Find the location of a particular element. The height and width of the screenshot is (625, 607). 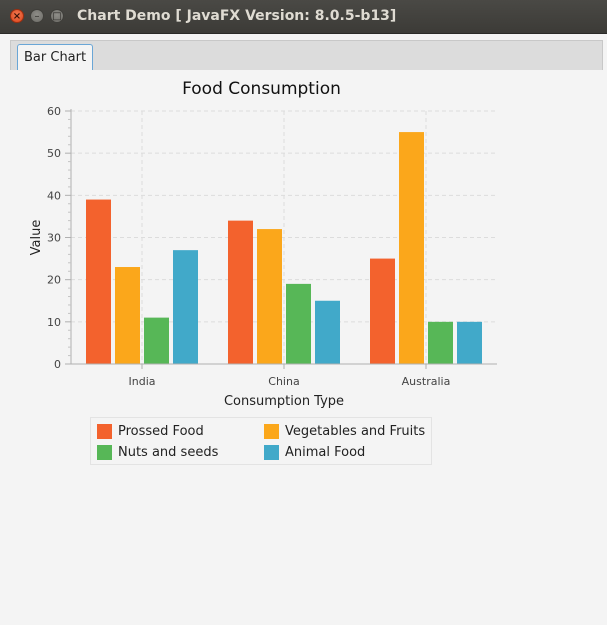

x-tick-label: China is located at coordinates (283, 381).